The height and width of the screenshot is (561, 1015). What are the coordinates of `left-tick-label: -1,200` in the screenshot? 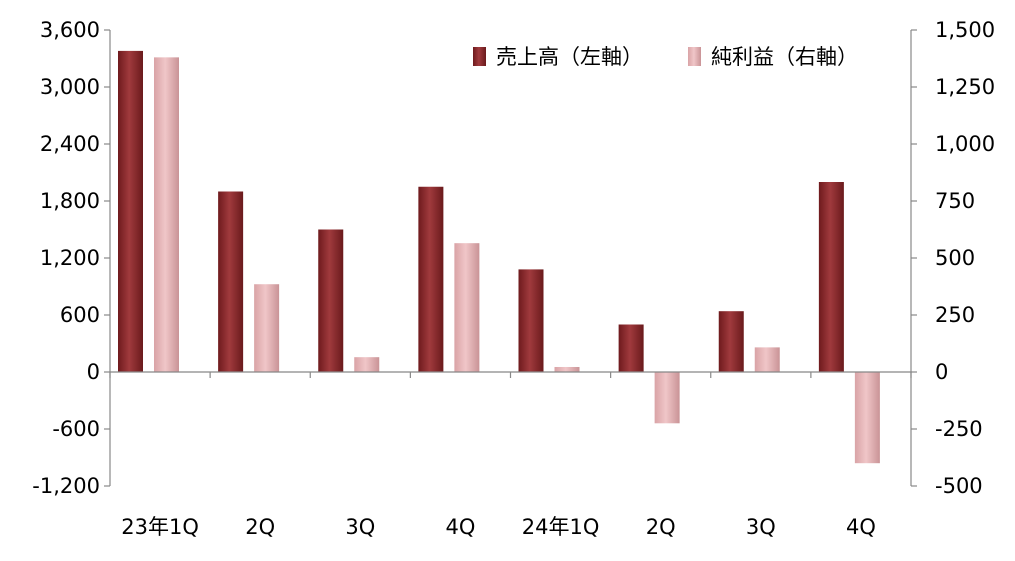 It's located at (66, 486).